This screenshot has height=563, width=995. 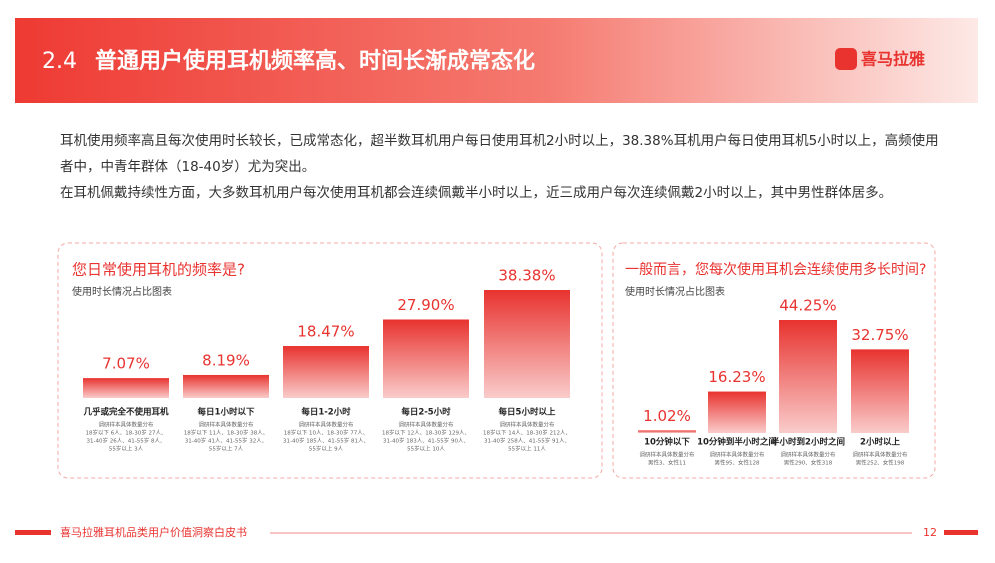 I want to click on category-note: 55岁以上 7人, so click(x=226, y=449).